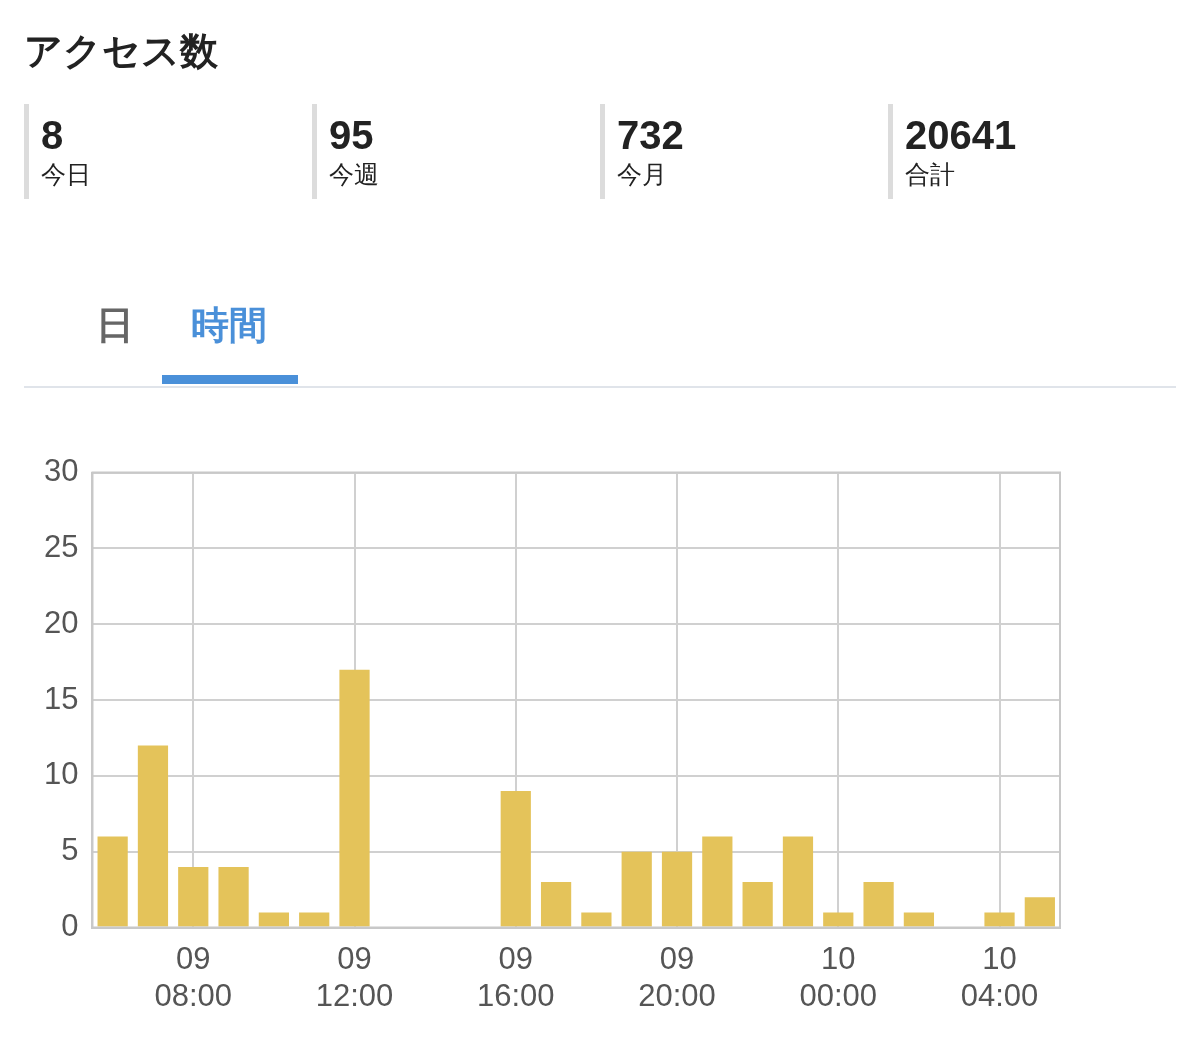 The width and height of the screenshot is (1200, 1043). Describe the element at coordinates (66, 175) in the screenshot. I see `text: 今日` at that location.